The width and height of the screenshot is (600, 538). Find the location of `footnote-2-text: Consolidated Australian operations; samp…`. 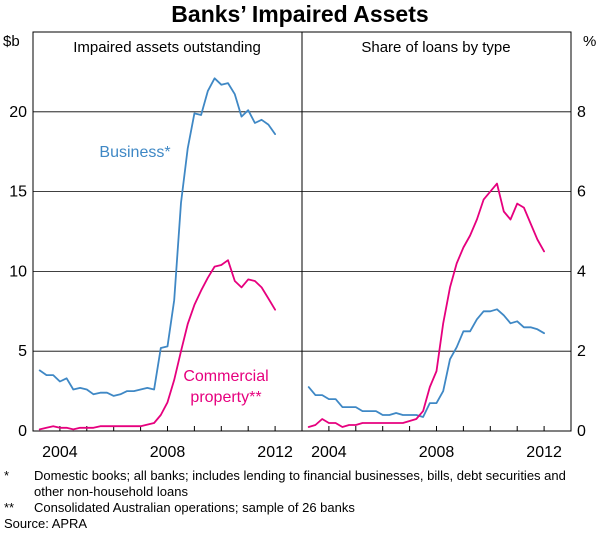

footnote-2-text: Consolidated Australian operations; samp… is located at coordinates (194, 507).